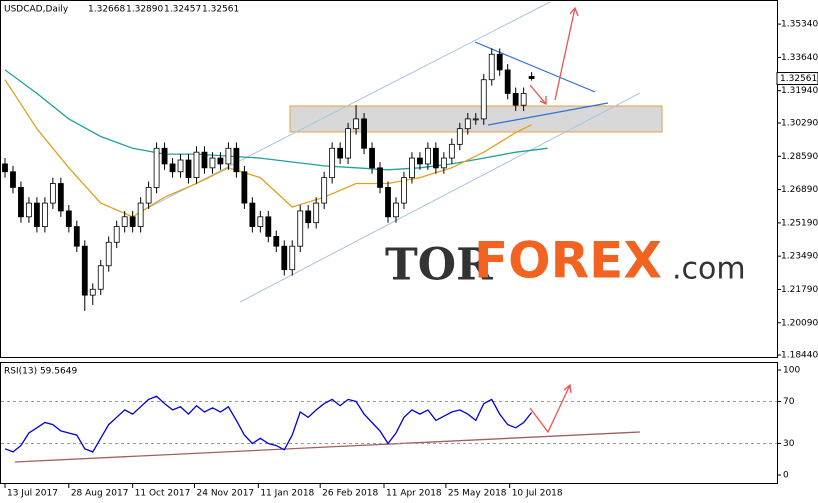 The width and height of the screenshot is (818, 503). Describe the element at coordinates (799, 223) in the screenshot. I see `y-tick-label: 1.25190` at that location.